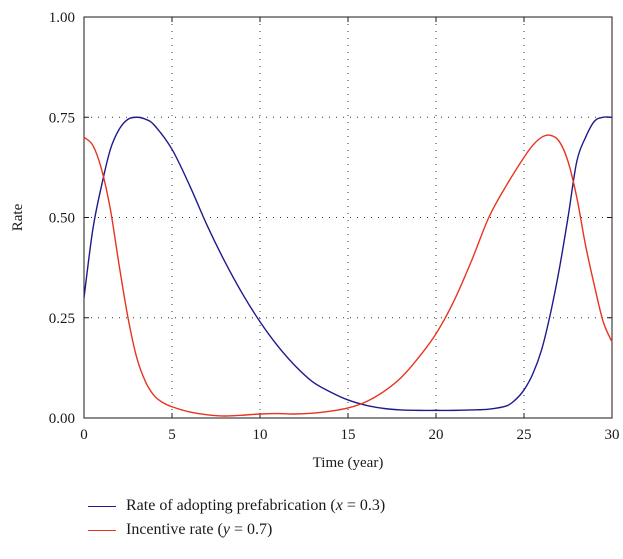 The width and height of the screenshot is (623, 559). What do you see at coordinates (172, 435) in the screenshot?
I see `x-tick-label: 5` at bounding box center [172, 435].